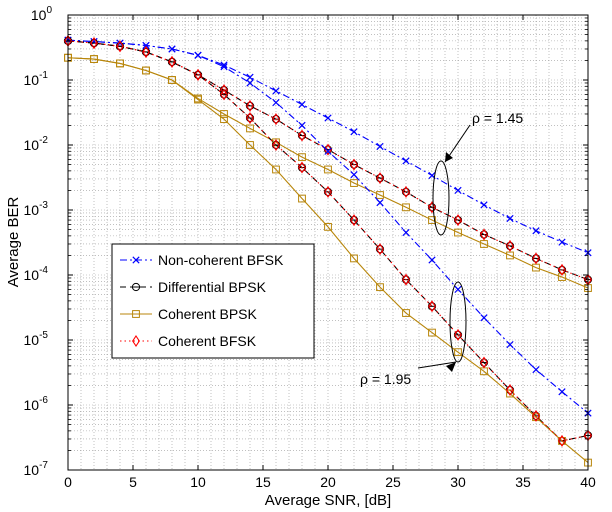 This screenshot has height=512, width=612. Describe the element at coordinates (523, 482) in the screenshot. I see `x-tick-label: 35` at that location.